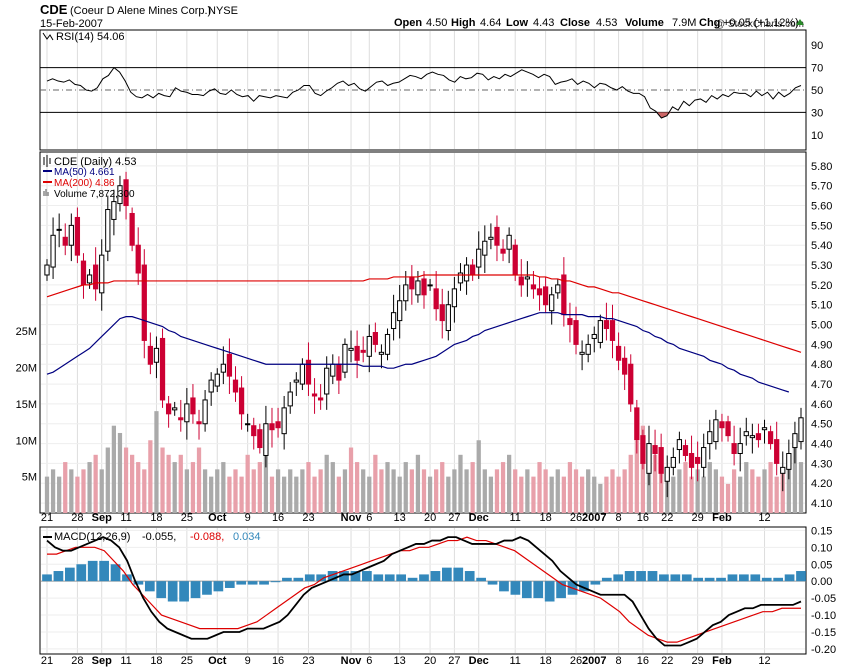 The height and width of the screenshot is (668, 850). What do you see at coordinates (684, 23) in the screenshot?
I see `volume-value: 7.9M` at bounding box center [684, 23].